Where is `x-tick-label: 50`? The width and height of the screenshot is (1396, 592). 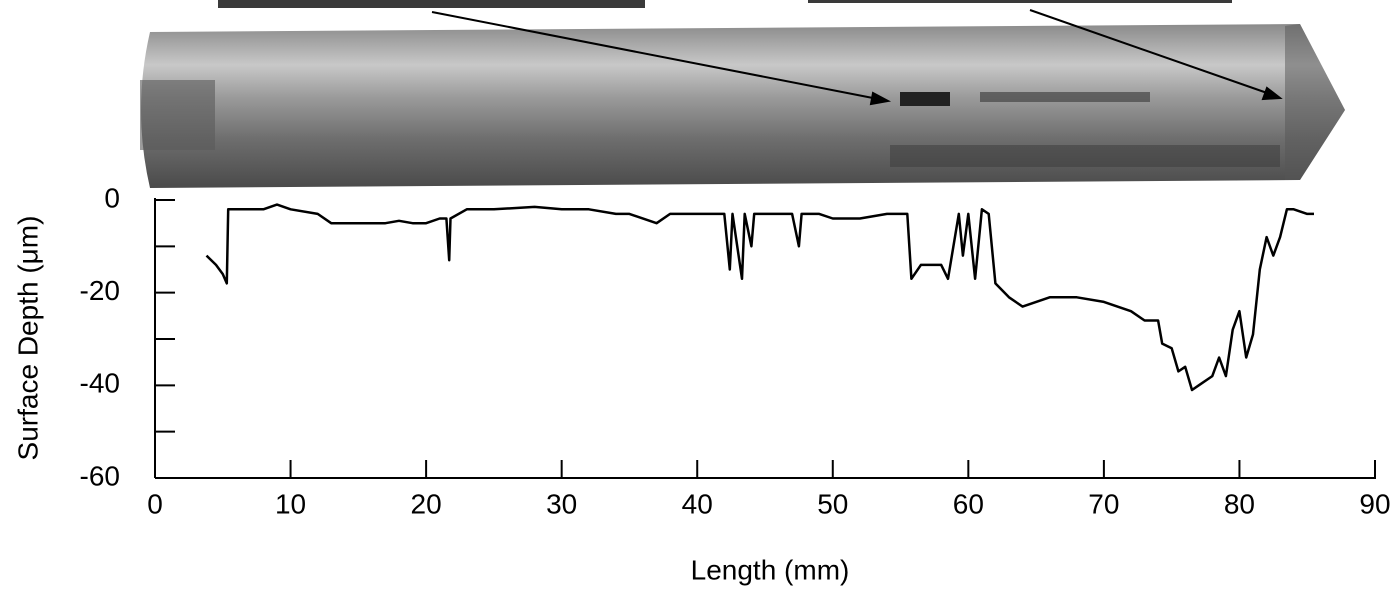 x-tick-label: 50 is located at coordinates (832, 503).